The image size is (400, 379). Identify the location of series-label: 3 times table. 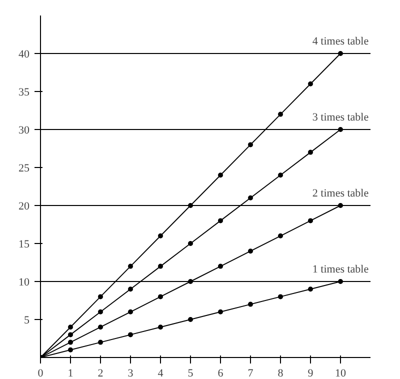
(340, 118).